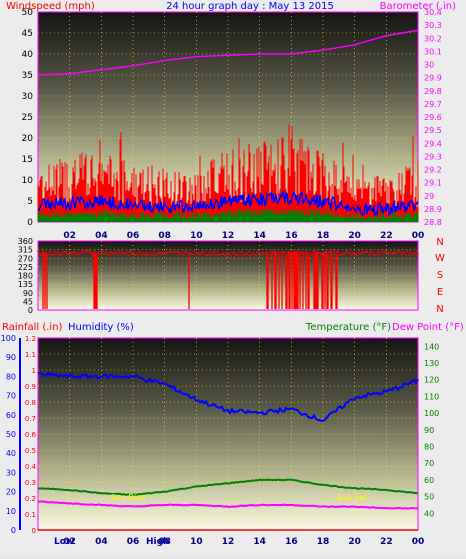 The height and width of the screenshot is (559, 466). What do you see at coordinates (30, 339) in the screenshot?
I see `rainfall-tick-label: 1.2` at bounding box center [30, 339].